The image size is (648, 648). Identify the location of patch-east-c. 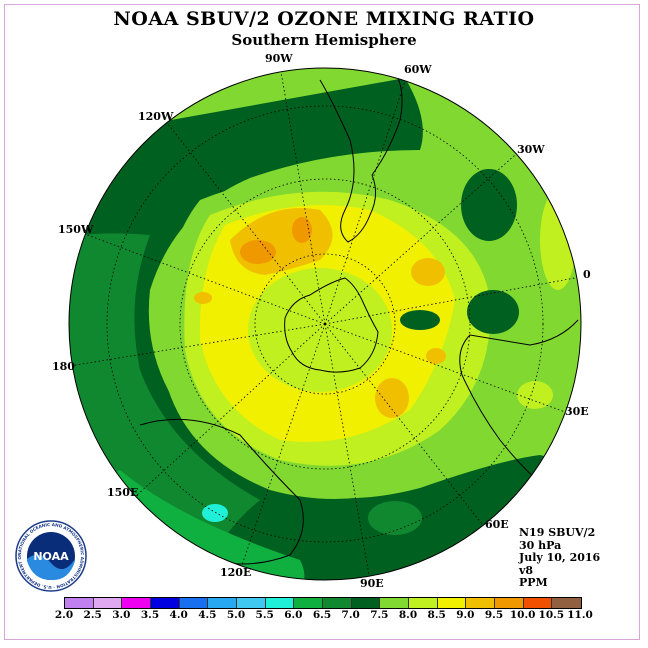
(420, 320).